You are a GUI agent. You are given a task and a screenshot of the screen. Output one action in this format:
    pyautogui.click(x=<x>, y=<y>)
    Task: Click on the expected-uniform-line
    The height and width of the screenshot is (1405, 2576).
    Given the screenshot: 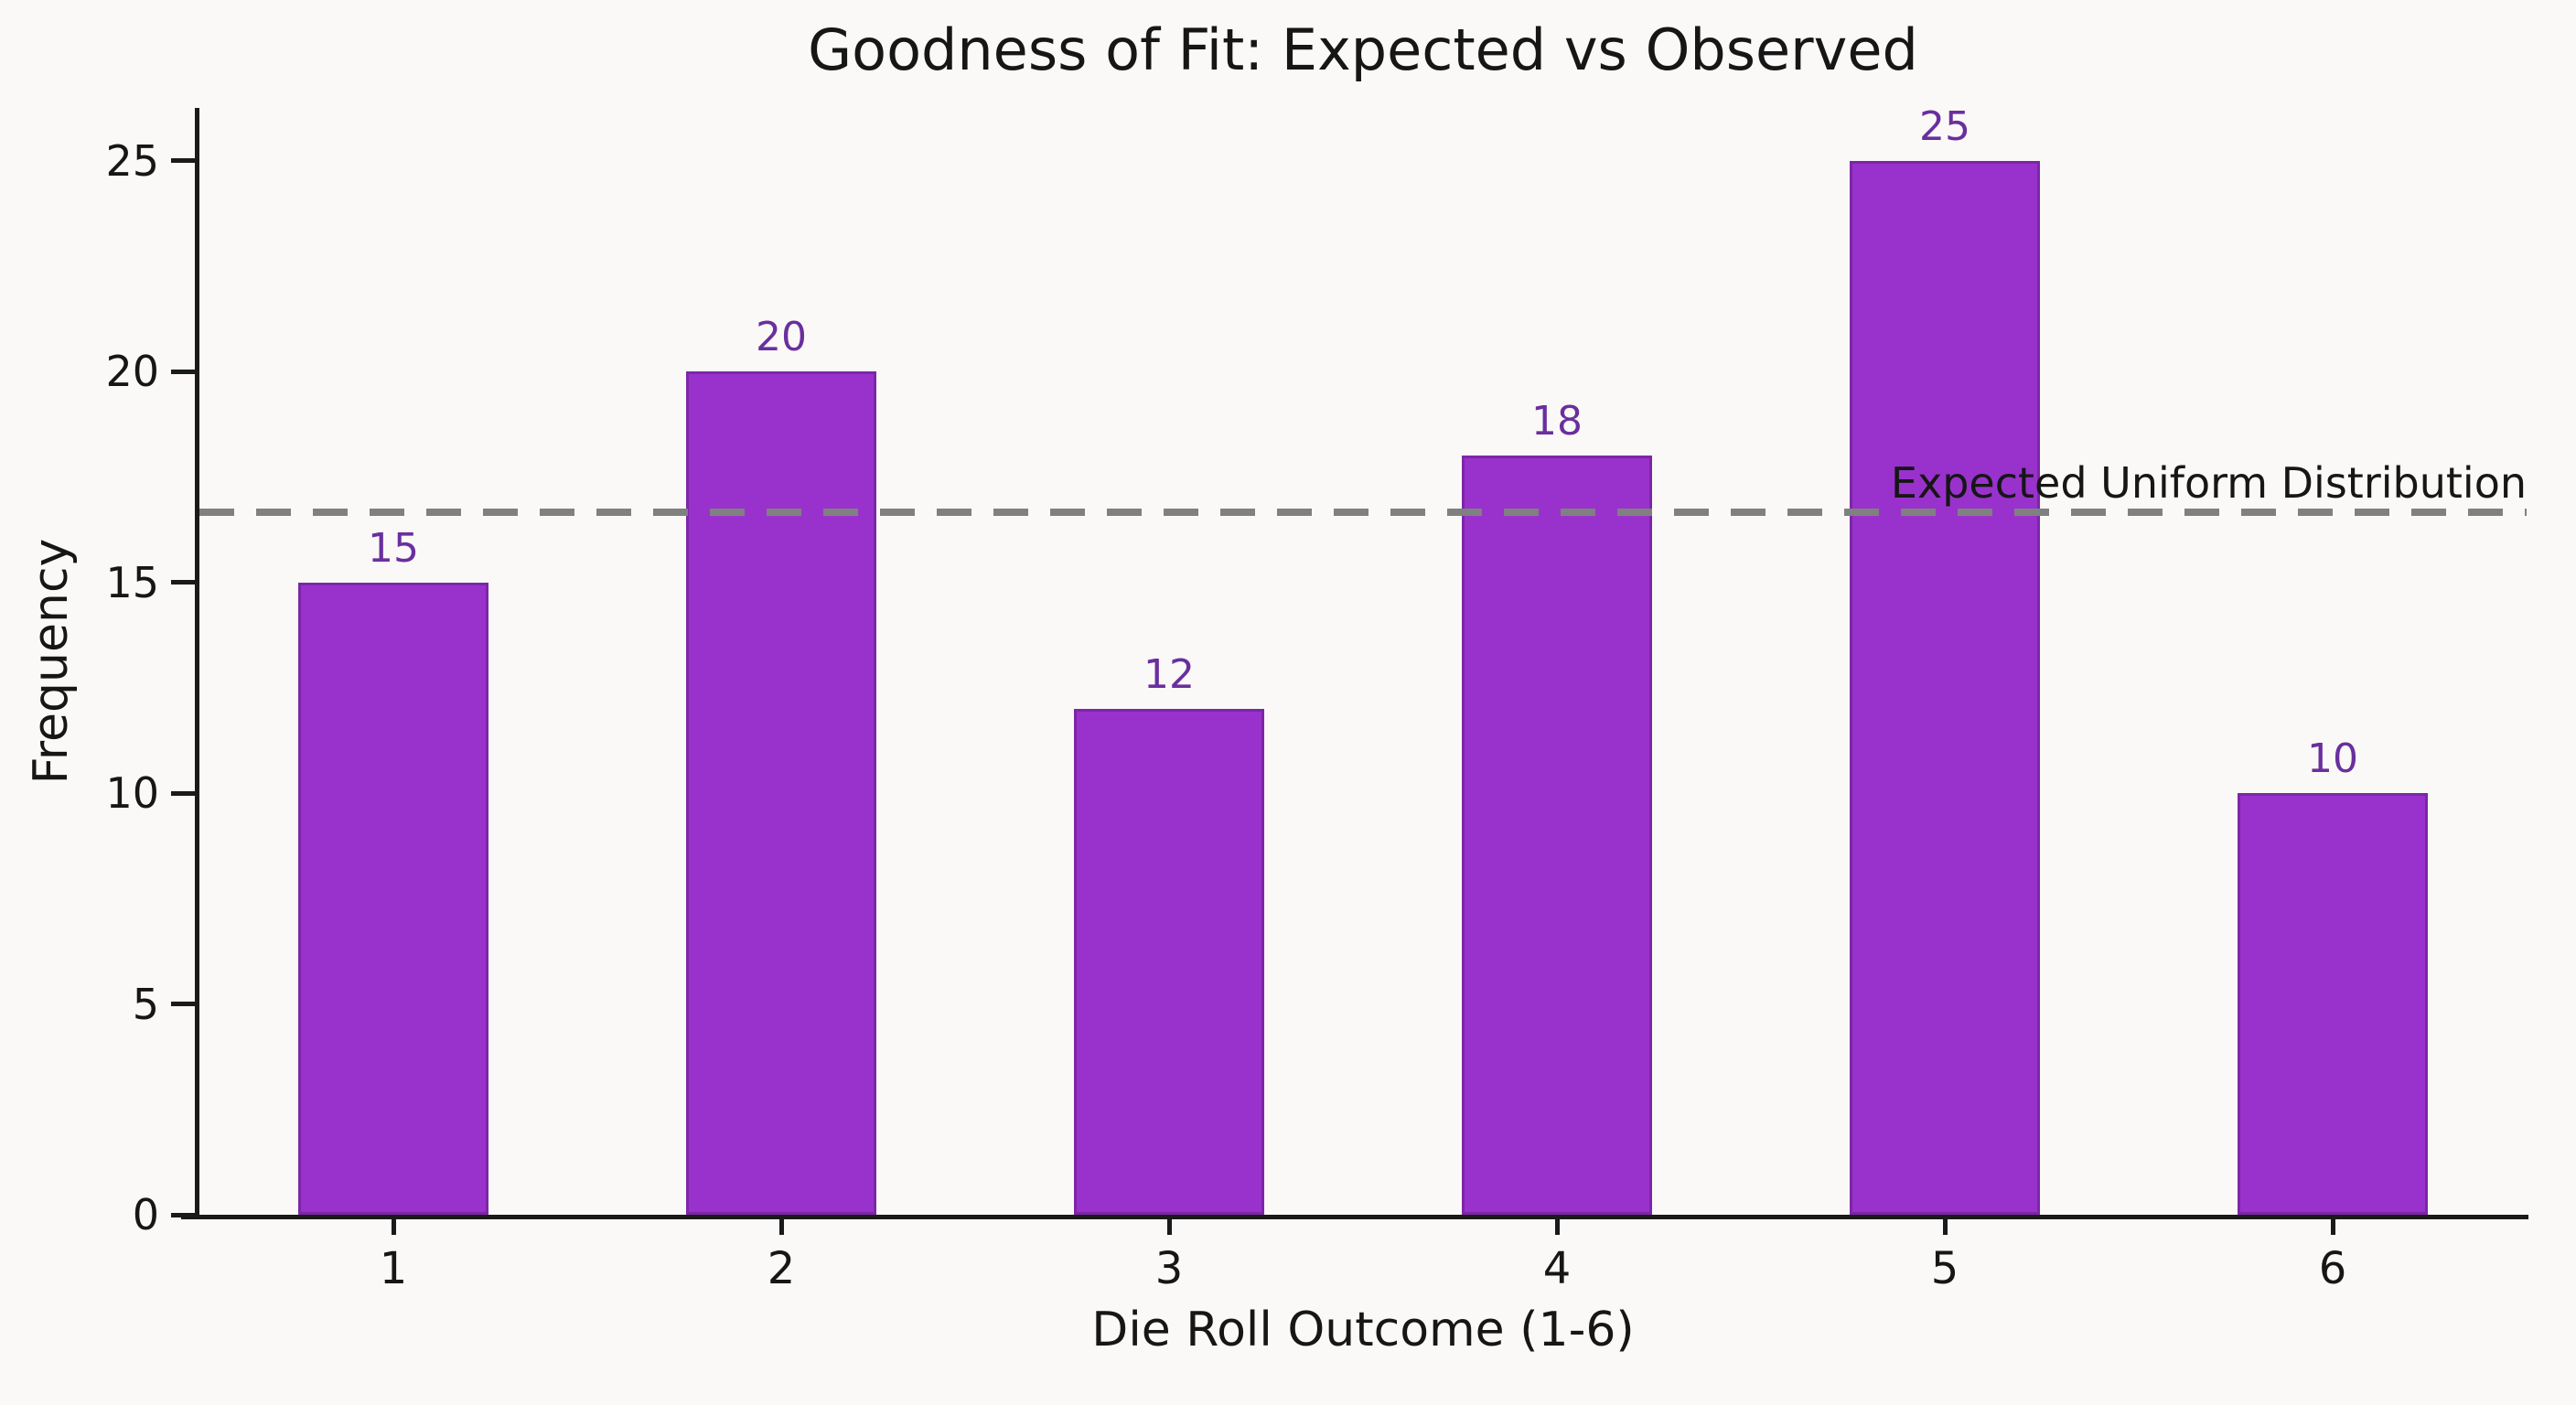 What is the action you would take?
    pyautogui.click(x=1363, y=512)
    